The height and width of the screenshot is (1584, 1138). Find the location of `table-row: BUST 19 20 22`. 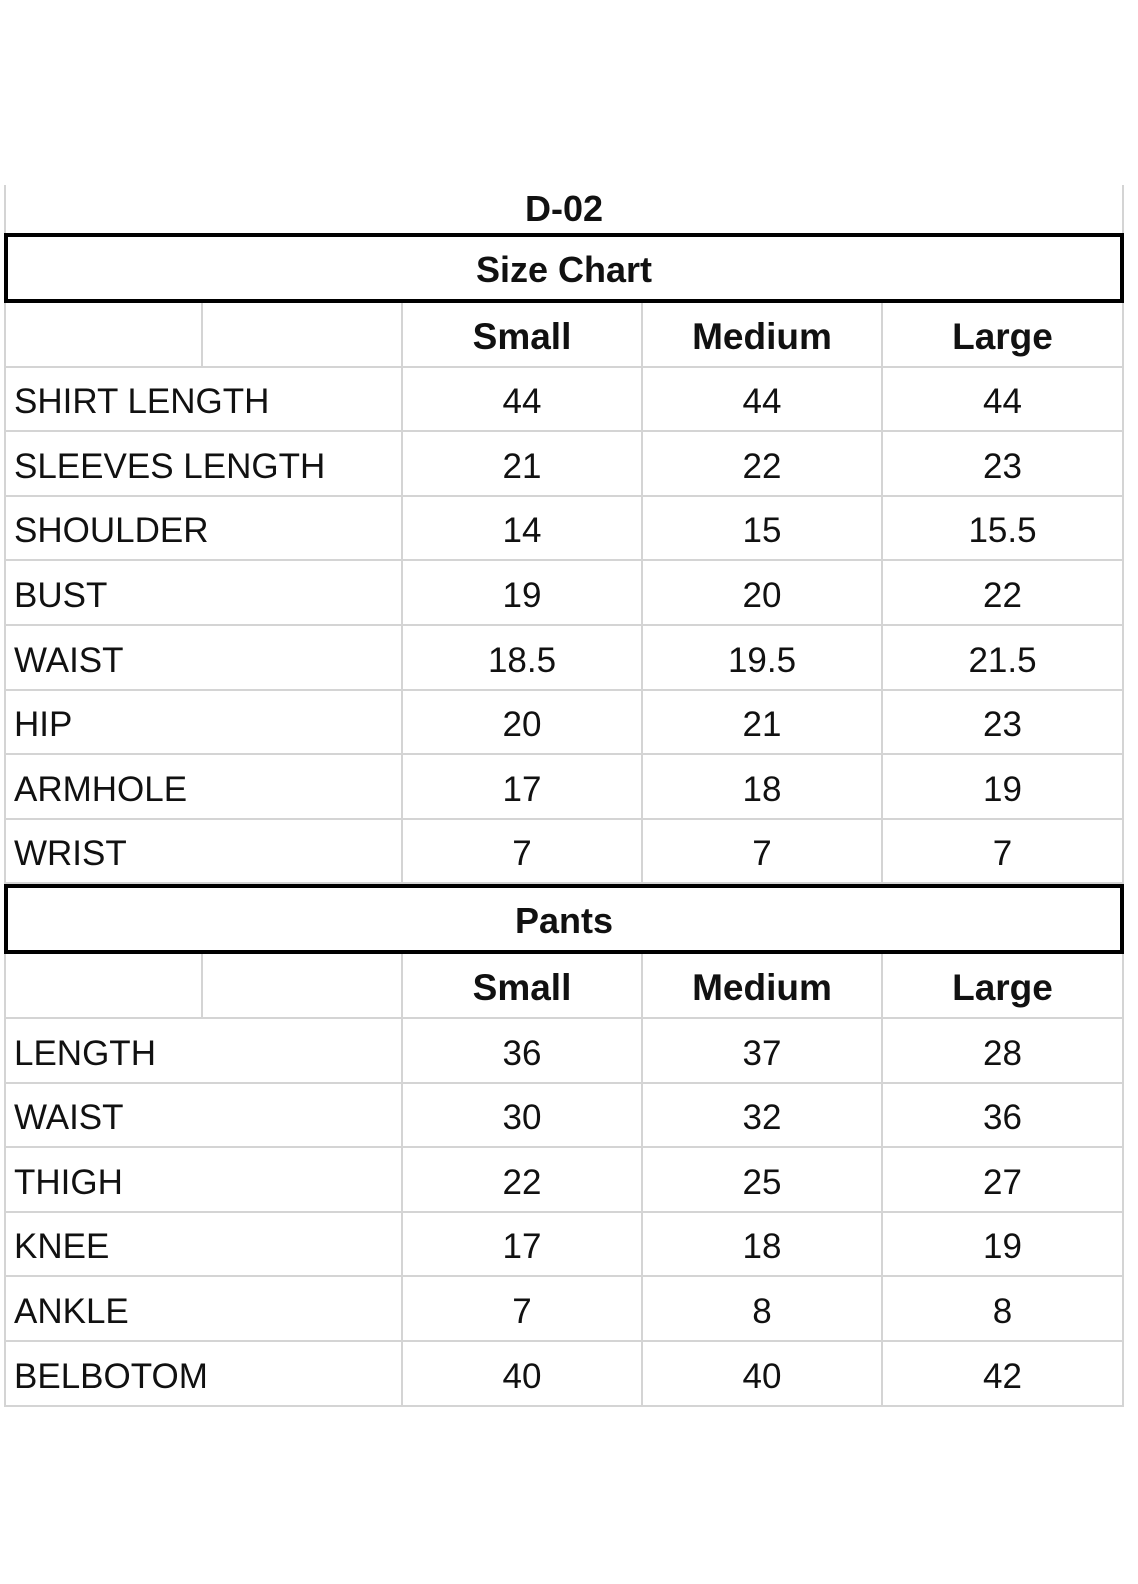

table-row: BUST 19 20 22 is located at coordinates (564, 593).